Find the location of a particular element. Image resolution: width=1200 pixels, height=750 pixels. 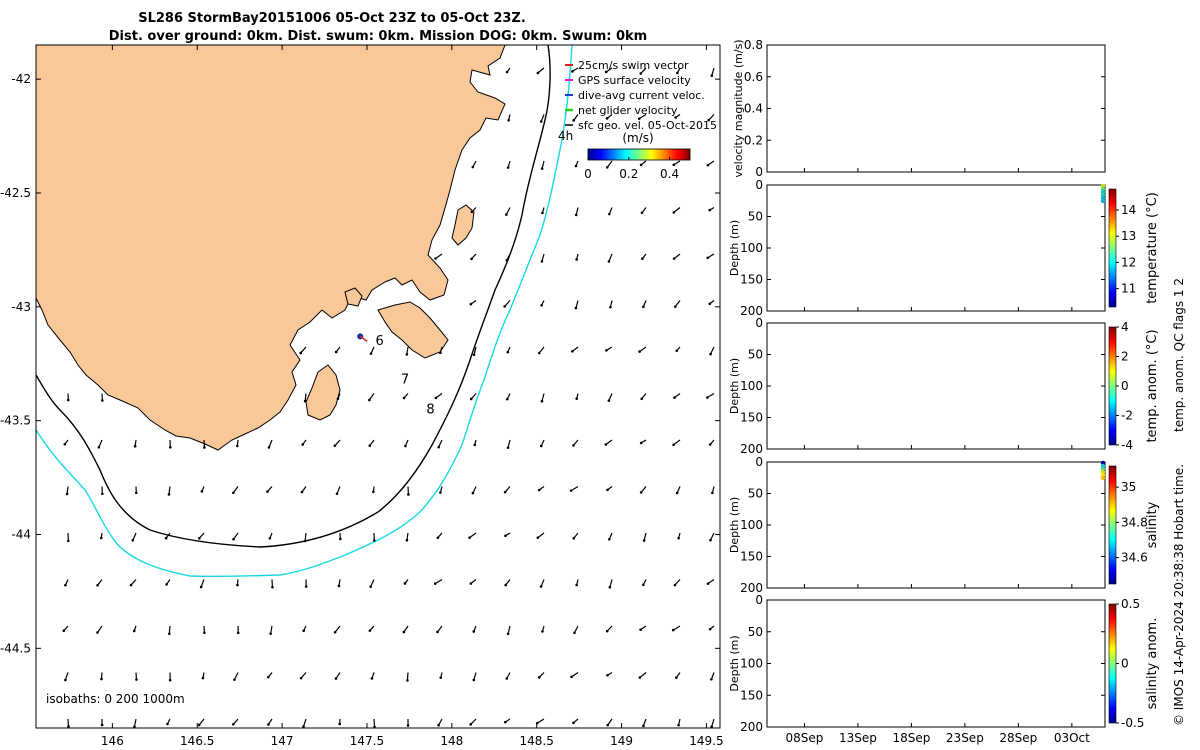

panel-y-tick-label: 150 is located at coordinates (751, 280).